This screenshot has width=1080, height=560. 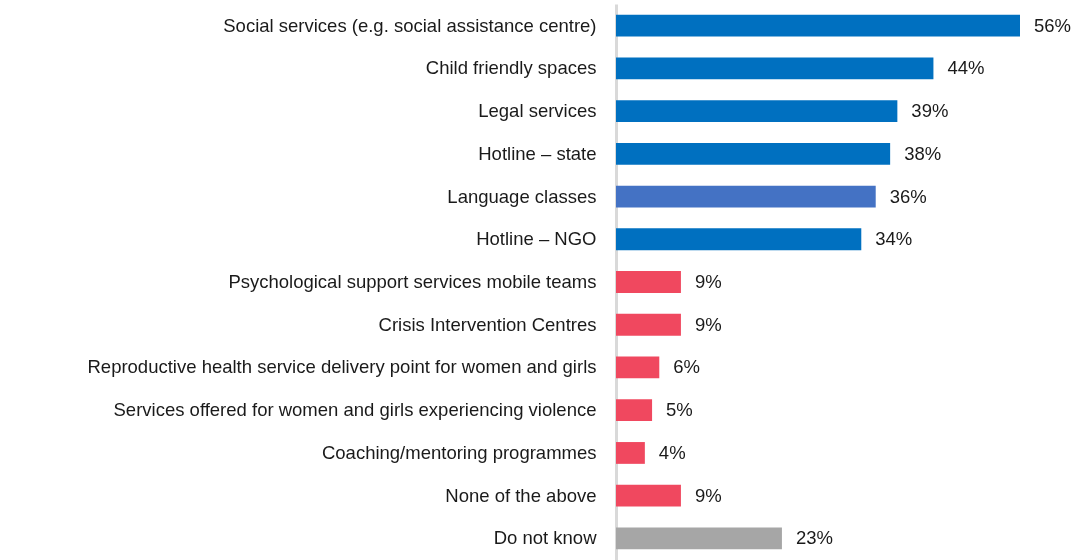 What do you see at coordinates (487, 324) in the screenshot?
I see `y-tick-label: Crisis Intervention Centres` at bounding box center [487, 324].